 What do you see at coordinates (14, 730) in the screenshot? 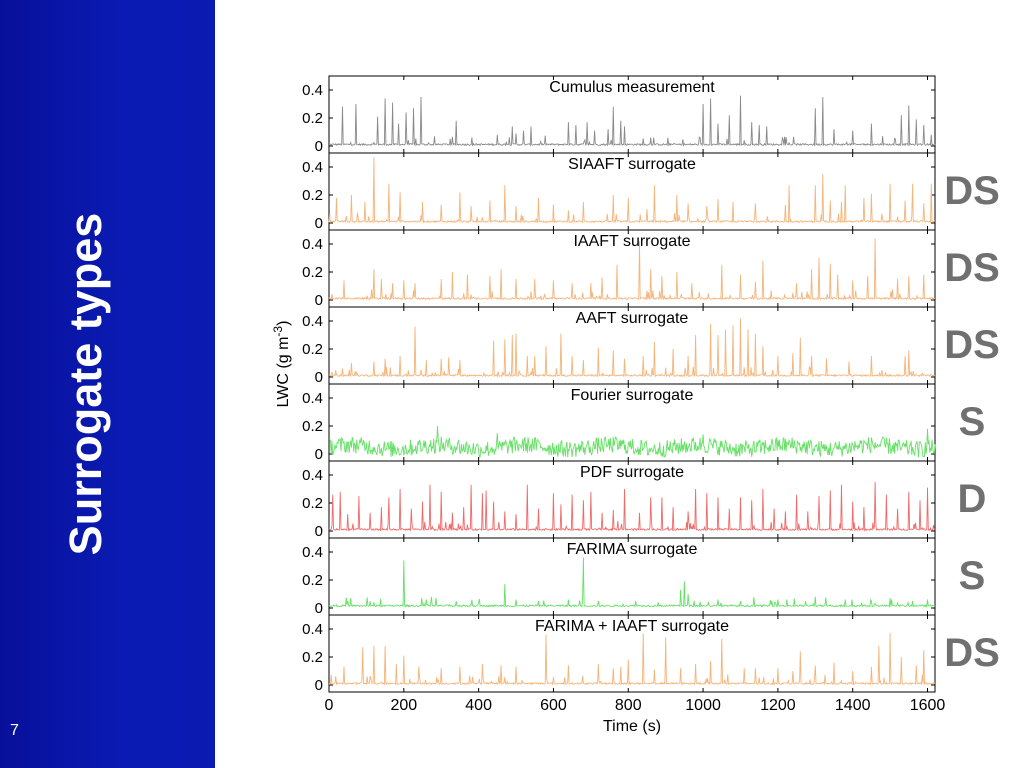
I see `page-number: 7` at bounding box center [14, 730].